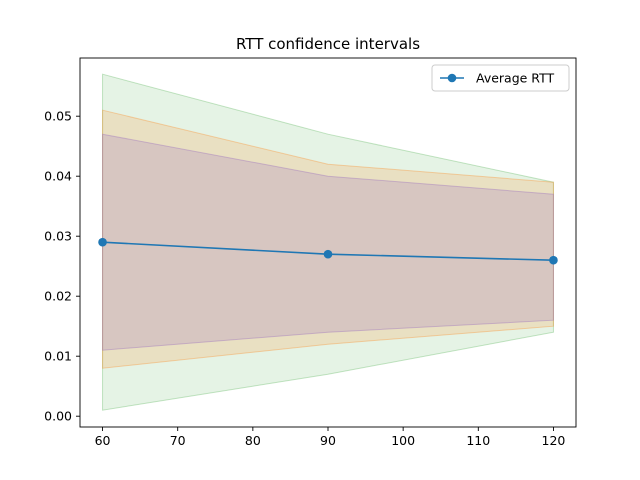  Describe the element at coordinates (515, 78) in the screenshot. I see `legend-label: Average RTT` at that location.